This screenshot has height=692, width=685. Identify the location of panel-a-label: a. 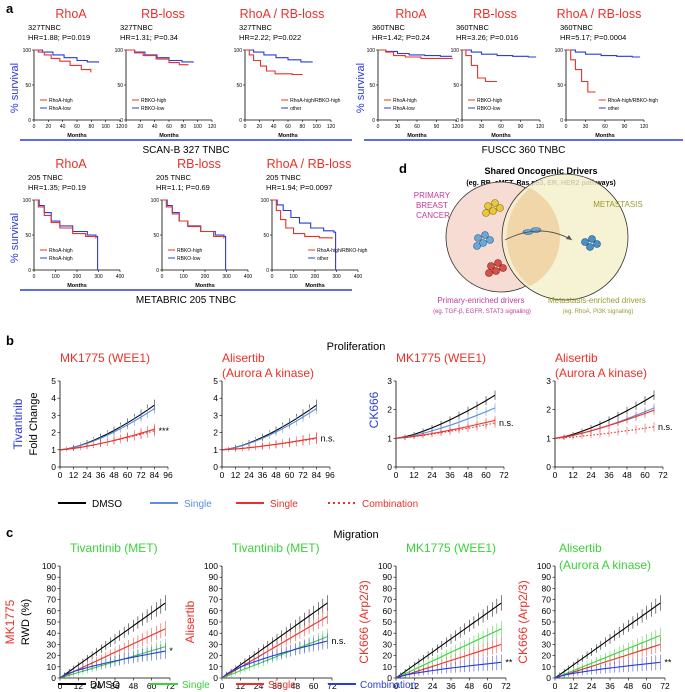
(10, 8).